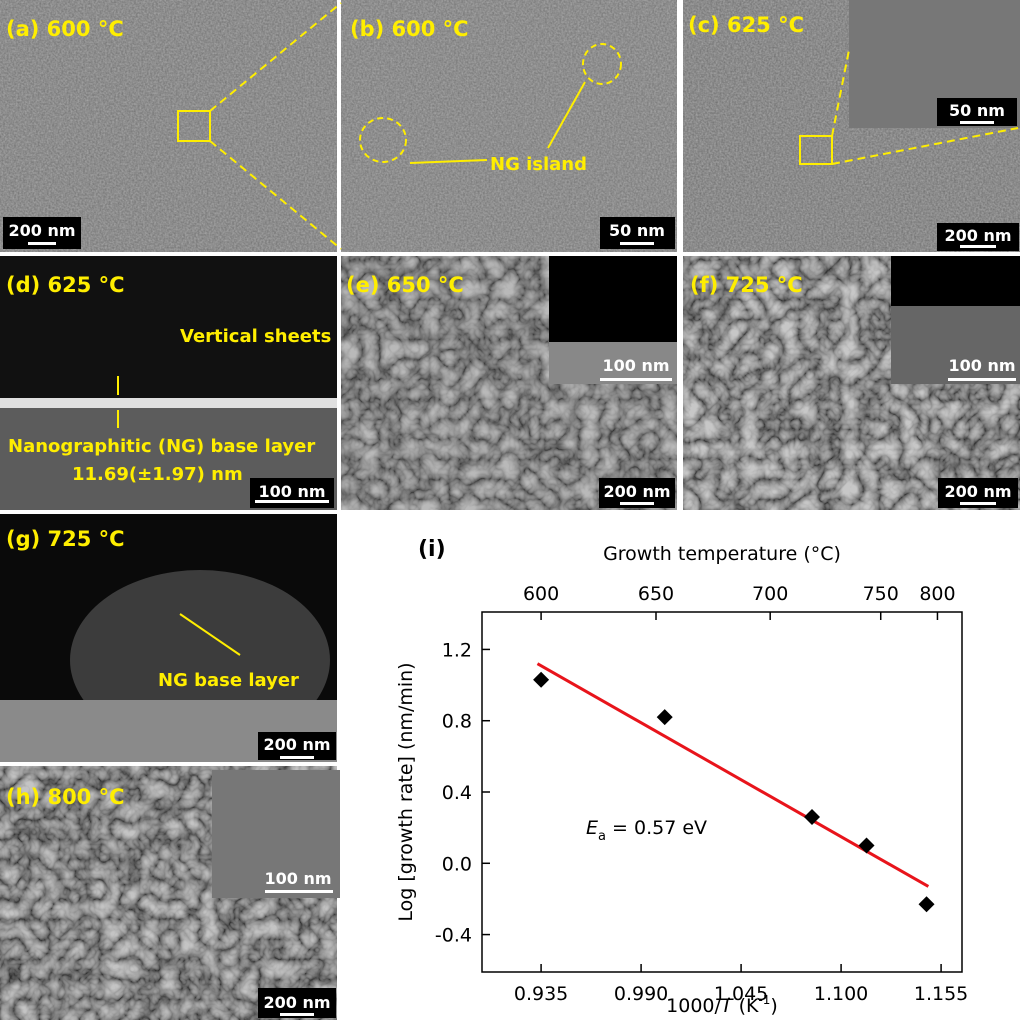 This screenshot has height=1024, width=1020. Describe the element at coordinates (741, 994) in the screenshot. I see `x-tick-label: 1.045` at that location.